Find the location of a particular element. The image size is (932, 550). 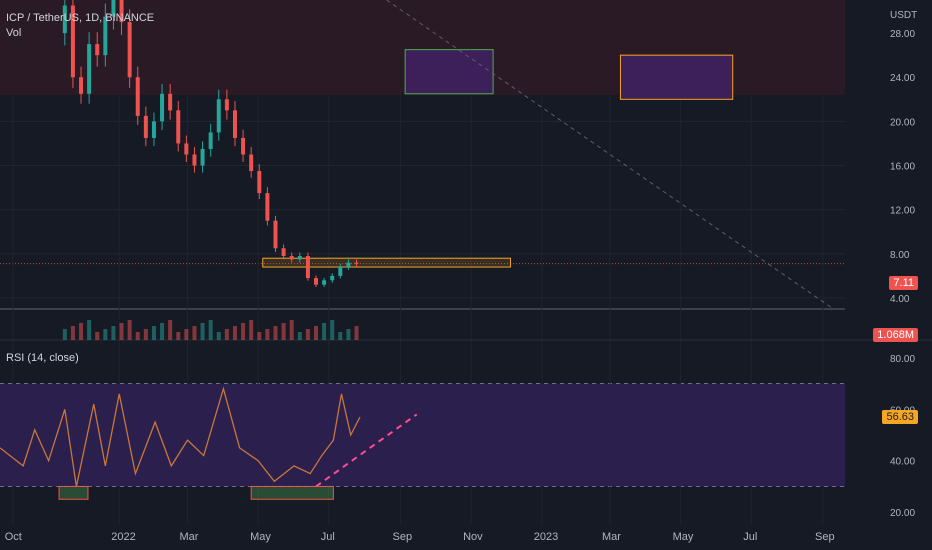

price-tick-label: 24.00 is located at coordinates (902, 78).